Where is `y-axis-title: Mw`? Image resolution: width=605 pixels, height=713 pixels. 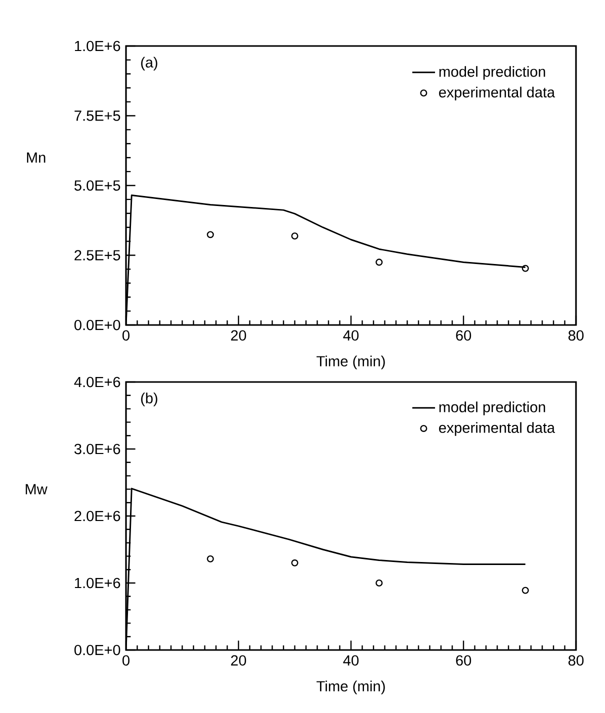 y-axis-title: Mw is located at coordinates (37, 489).